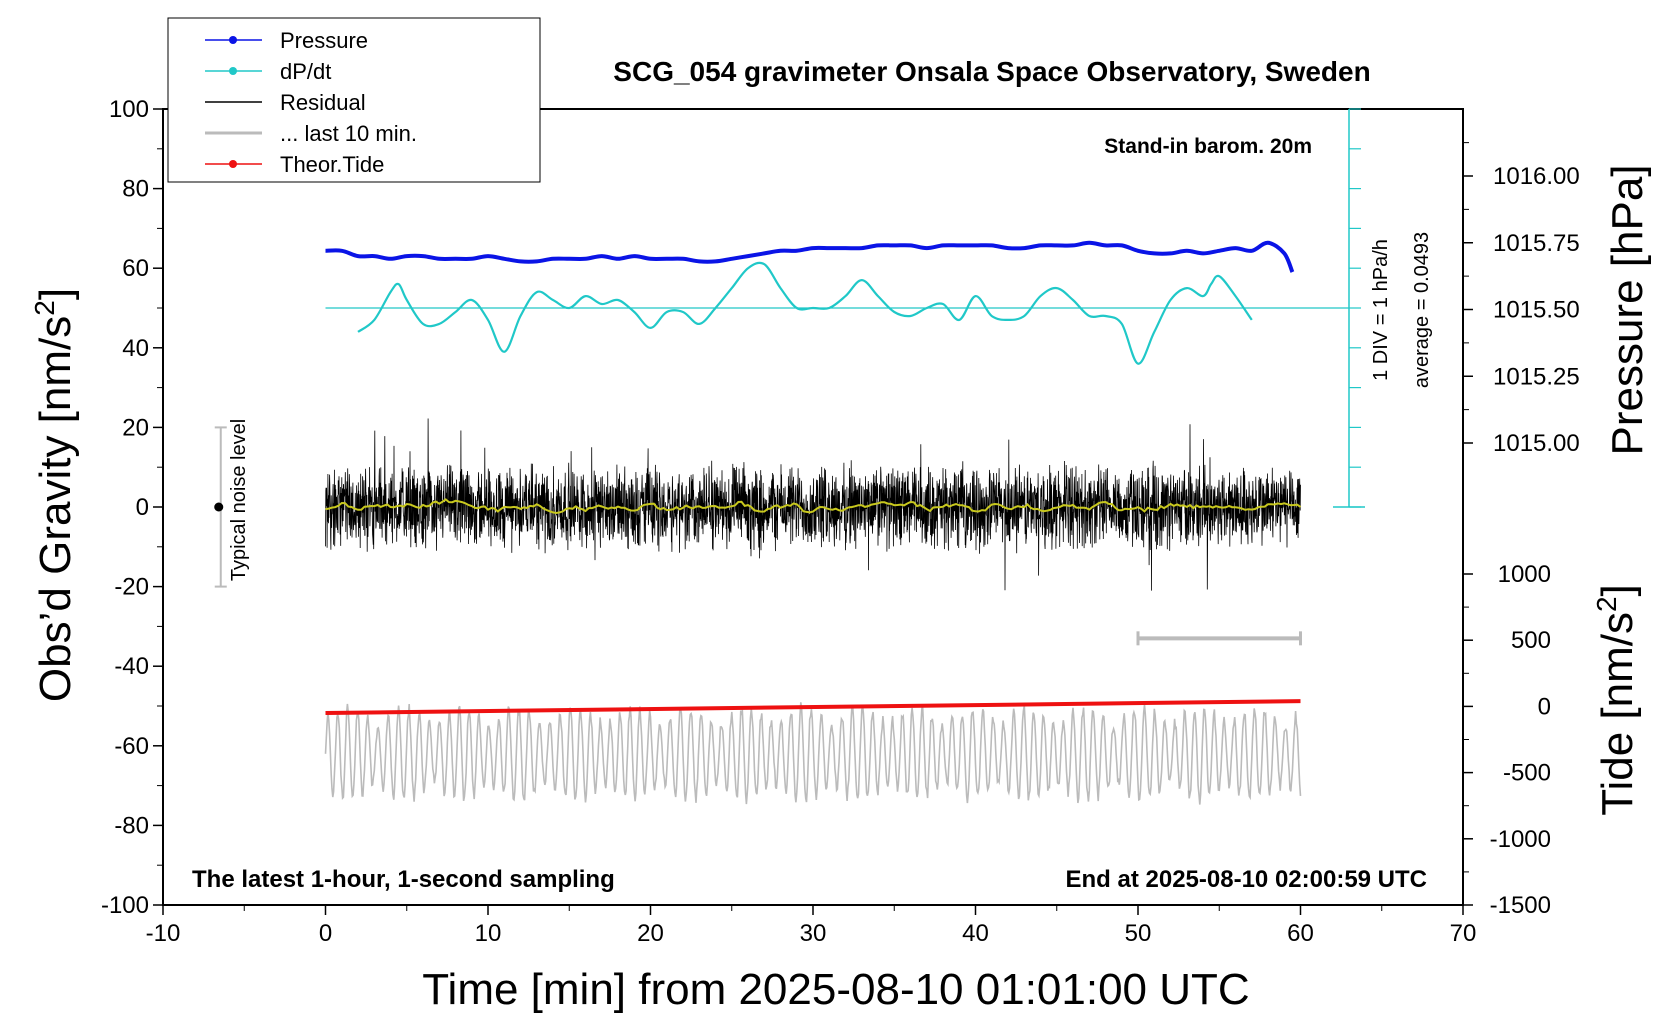  What do you see at coordinates (650, 933) in the screenshot?
I see `x-tick-label: 20` at bounding box center [650, 933].